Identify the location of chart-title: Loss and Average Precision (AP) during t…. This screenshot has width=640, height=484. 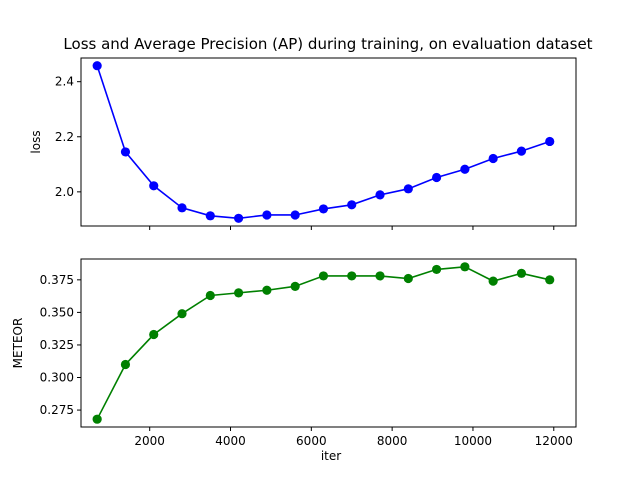
(327, 44).